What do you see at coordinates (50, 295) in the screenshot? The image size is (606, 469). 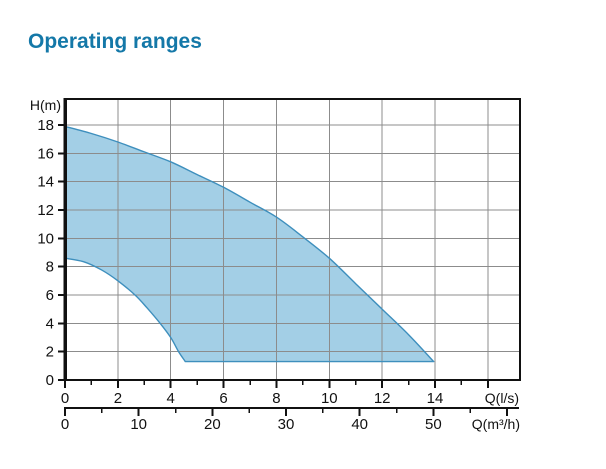 I see `y-tick-label: 6` at bounding box center [50, 295].